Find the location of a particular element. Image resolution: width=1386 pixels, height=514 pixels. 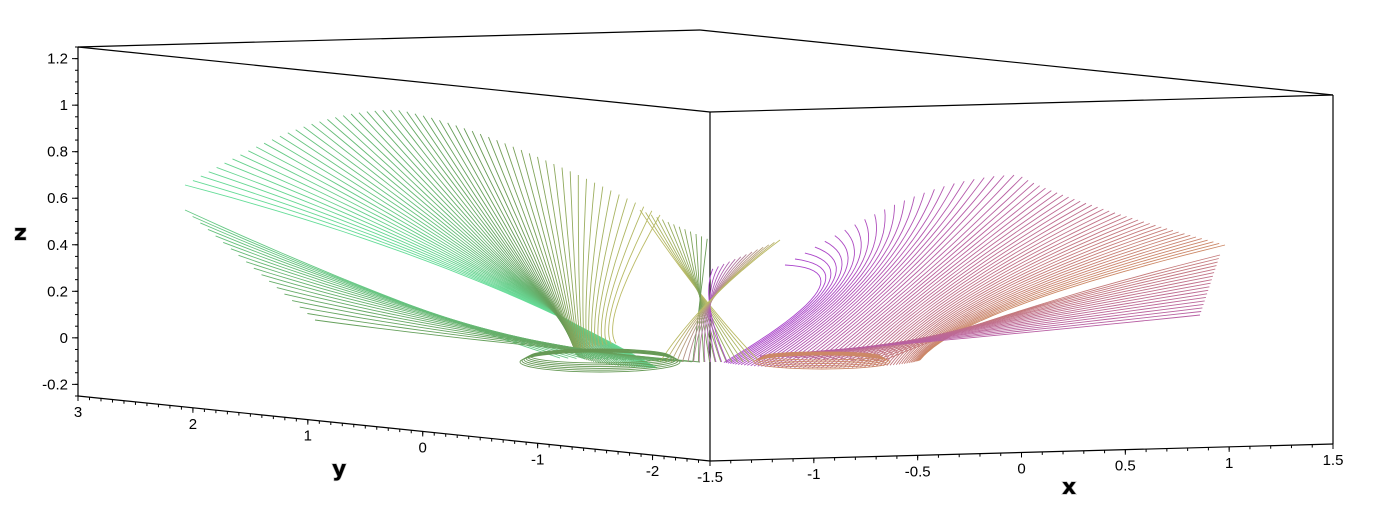

z-tick-label: -0.2 is located at coordinates (55, 384).